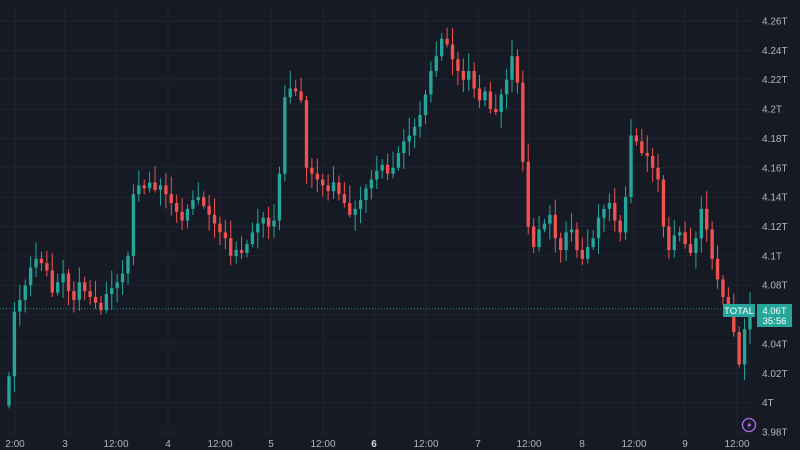 This screenshot has height=450, width=800. What do you see at coordinates (775, 344) in the screenshot?
I see `price-tick-label: 4.04T` at bounding box center [775, 344].